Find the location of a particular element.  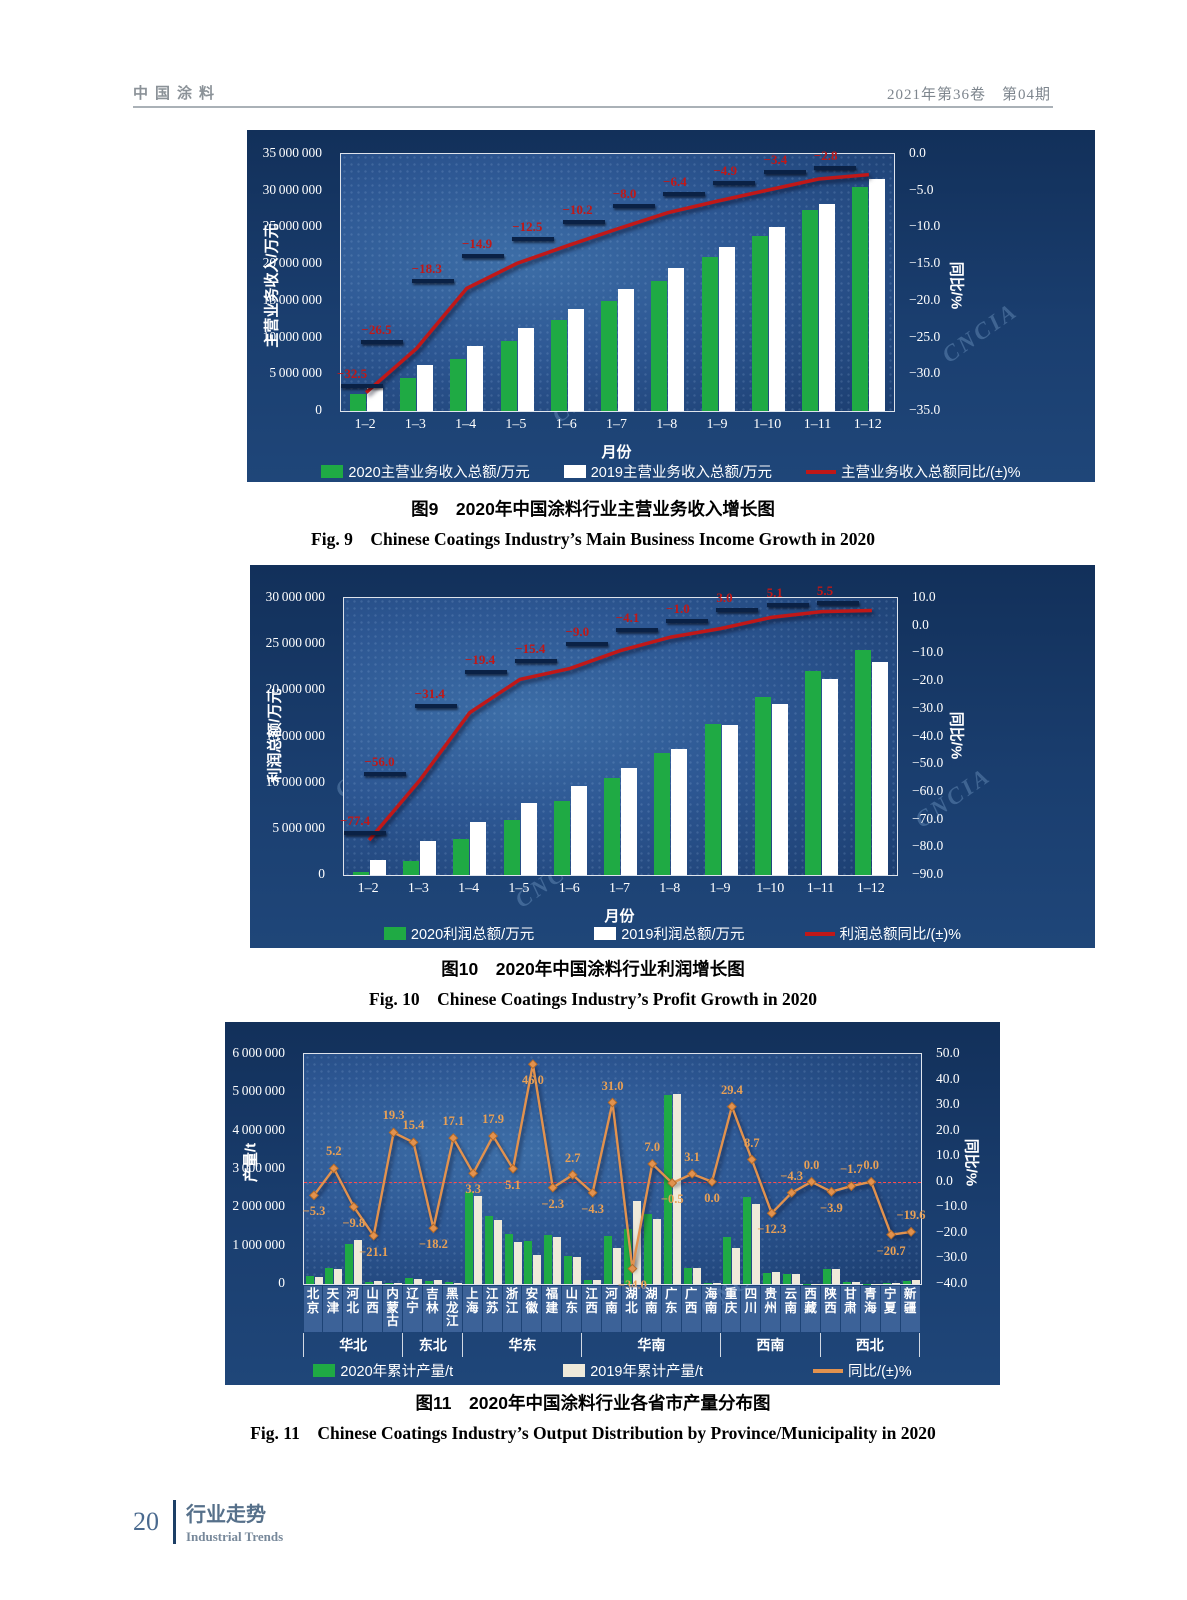

figure10-x-axis-title: 月份 is located at coordinates (619, 916).